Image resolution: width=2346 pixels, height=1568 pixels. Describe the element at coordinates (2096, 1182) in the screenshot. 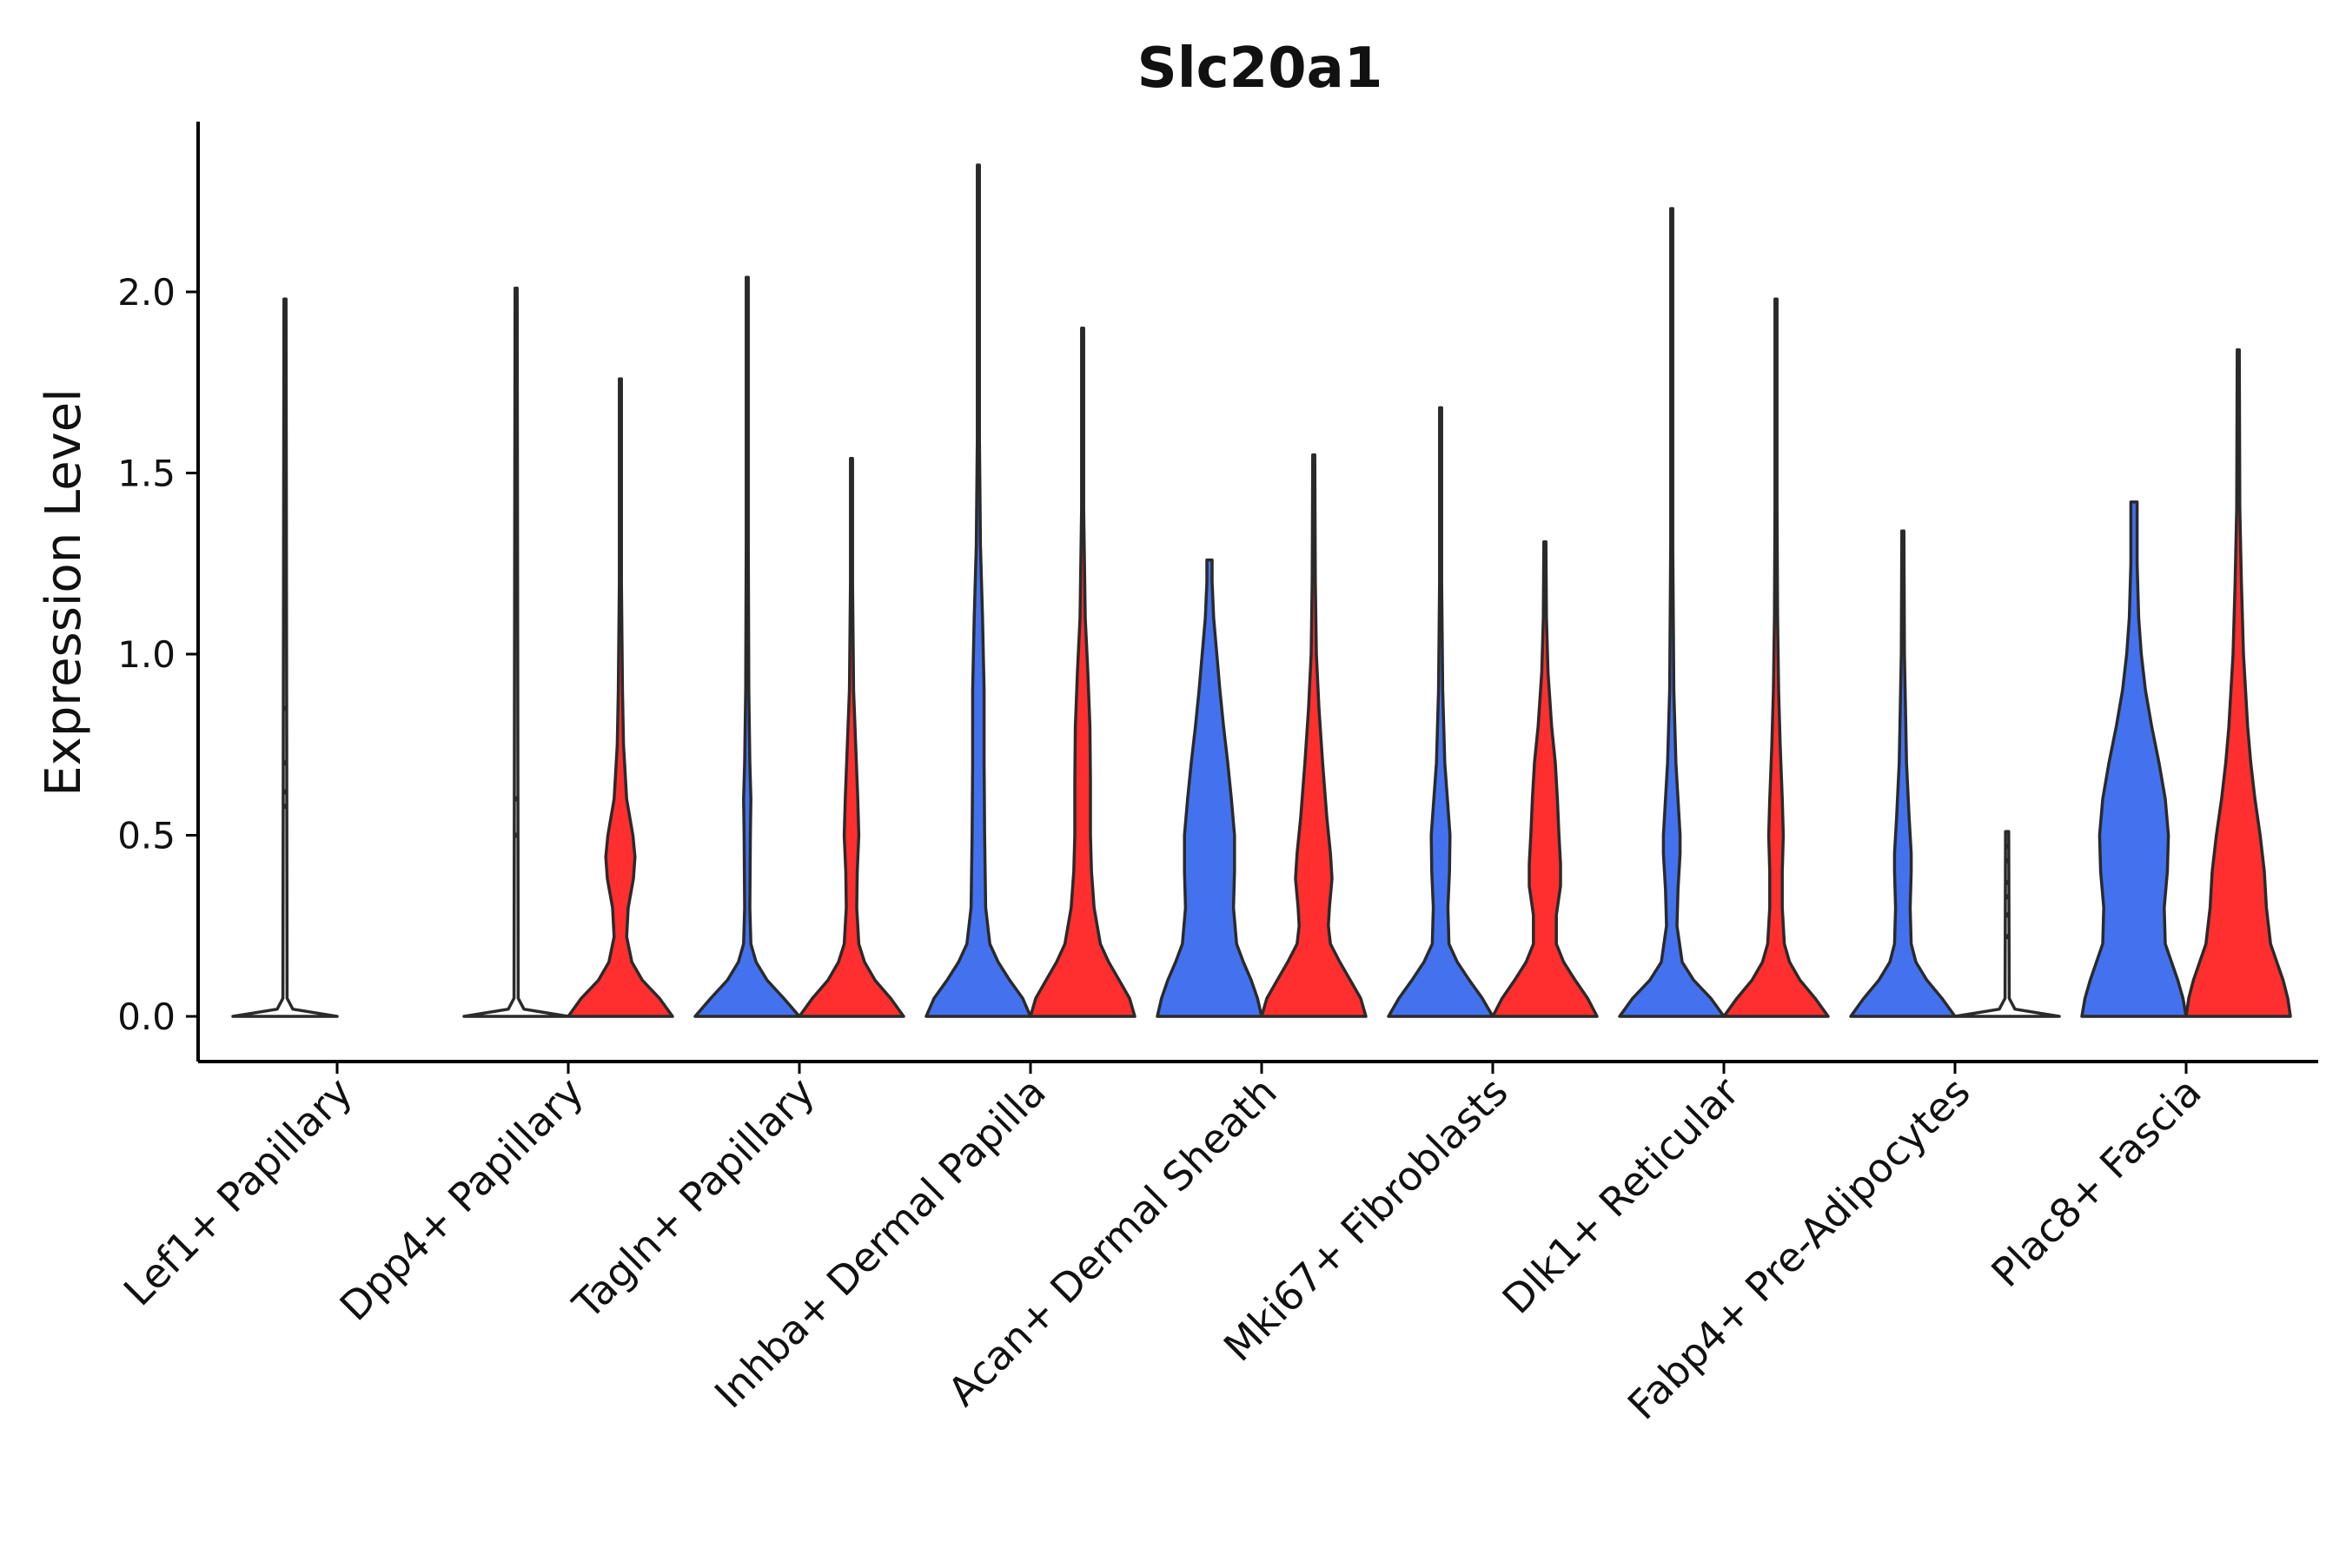

I see `x-tick-label: Plac8+ Fascia` at that location.